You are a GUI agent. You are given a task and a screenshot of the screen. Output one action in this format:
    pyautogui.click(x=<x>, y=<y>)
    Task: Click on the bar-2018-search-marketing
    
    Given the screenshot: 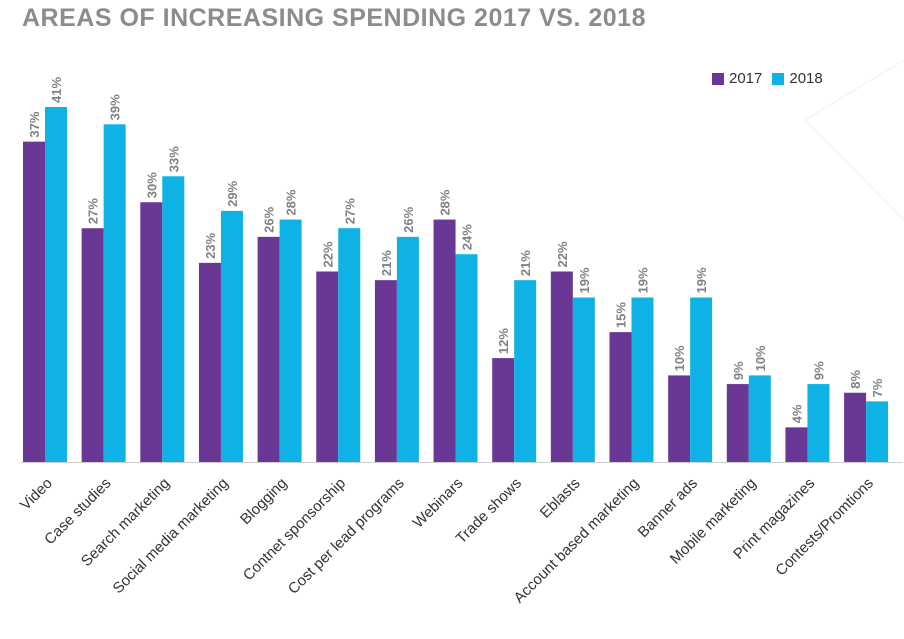 What is the action you would take?
    pyautogui.click(x=173, y=319)
    